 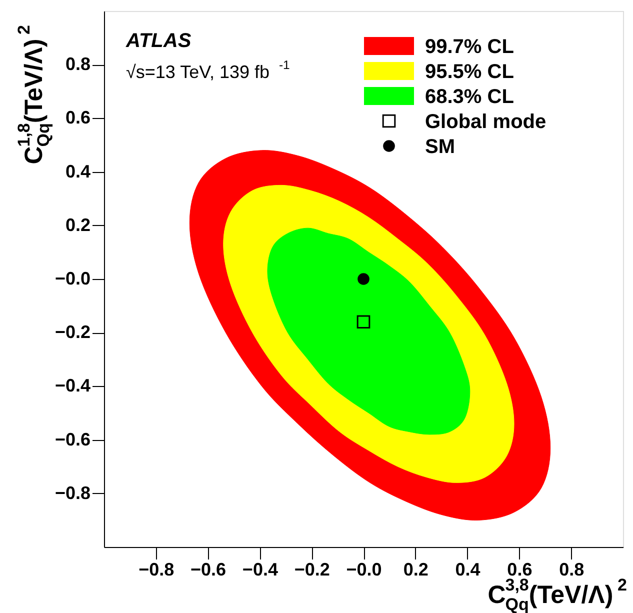 I want to click on x-tick-label: 0.2, so click(x=415, y=570).